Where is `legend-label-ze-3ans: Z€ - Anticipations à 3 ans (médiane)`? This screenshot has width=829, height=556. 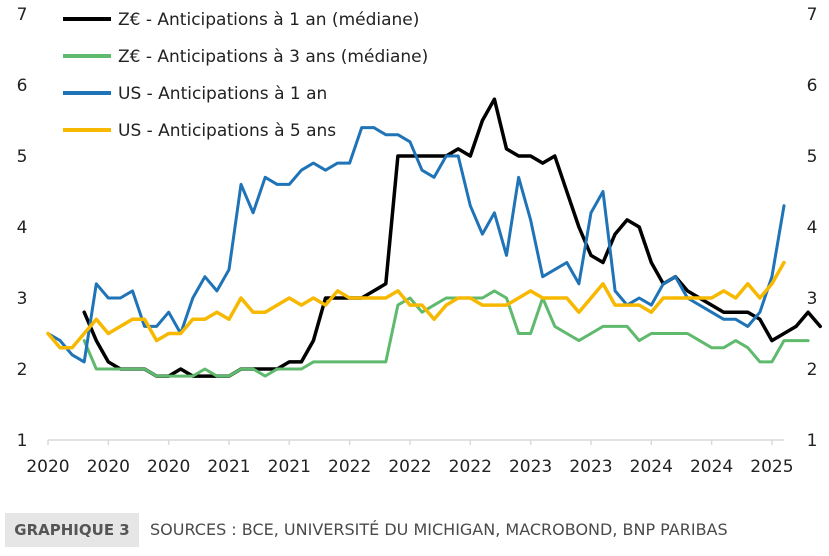
legend-label-ze-3ans: Z€ - Anticipations à 3 ans (médiane) is located at coordinates (273, 57).